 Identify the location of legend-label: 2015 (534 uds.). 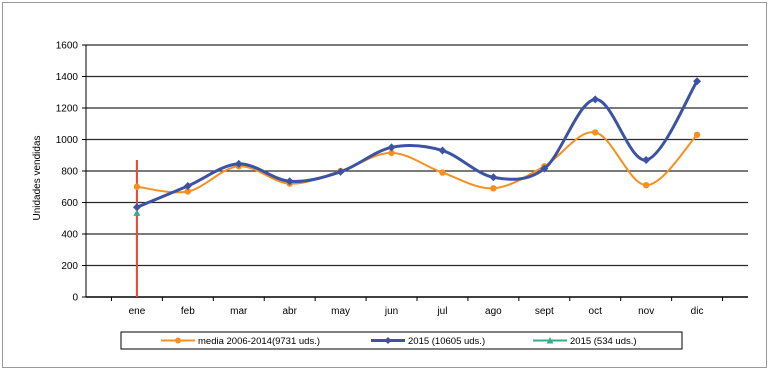
(603, 341).